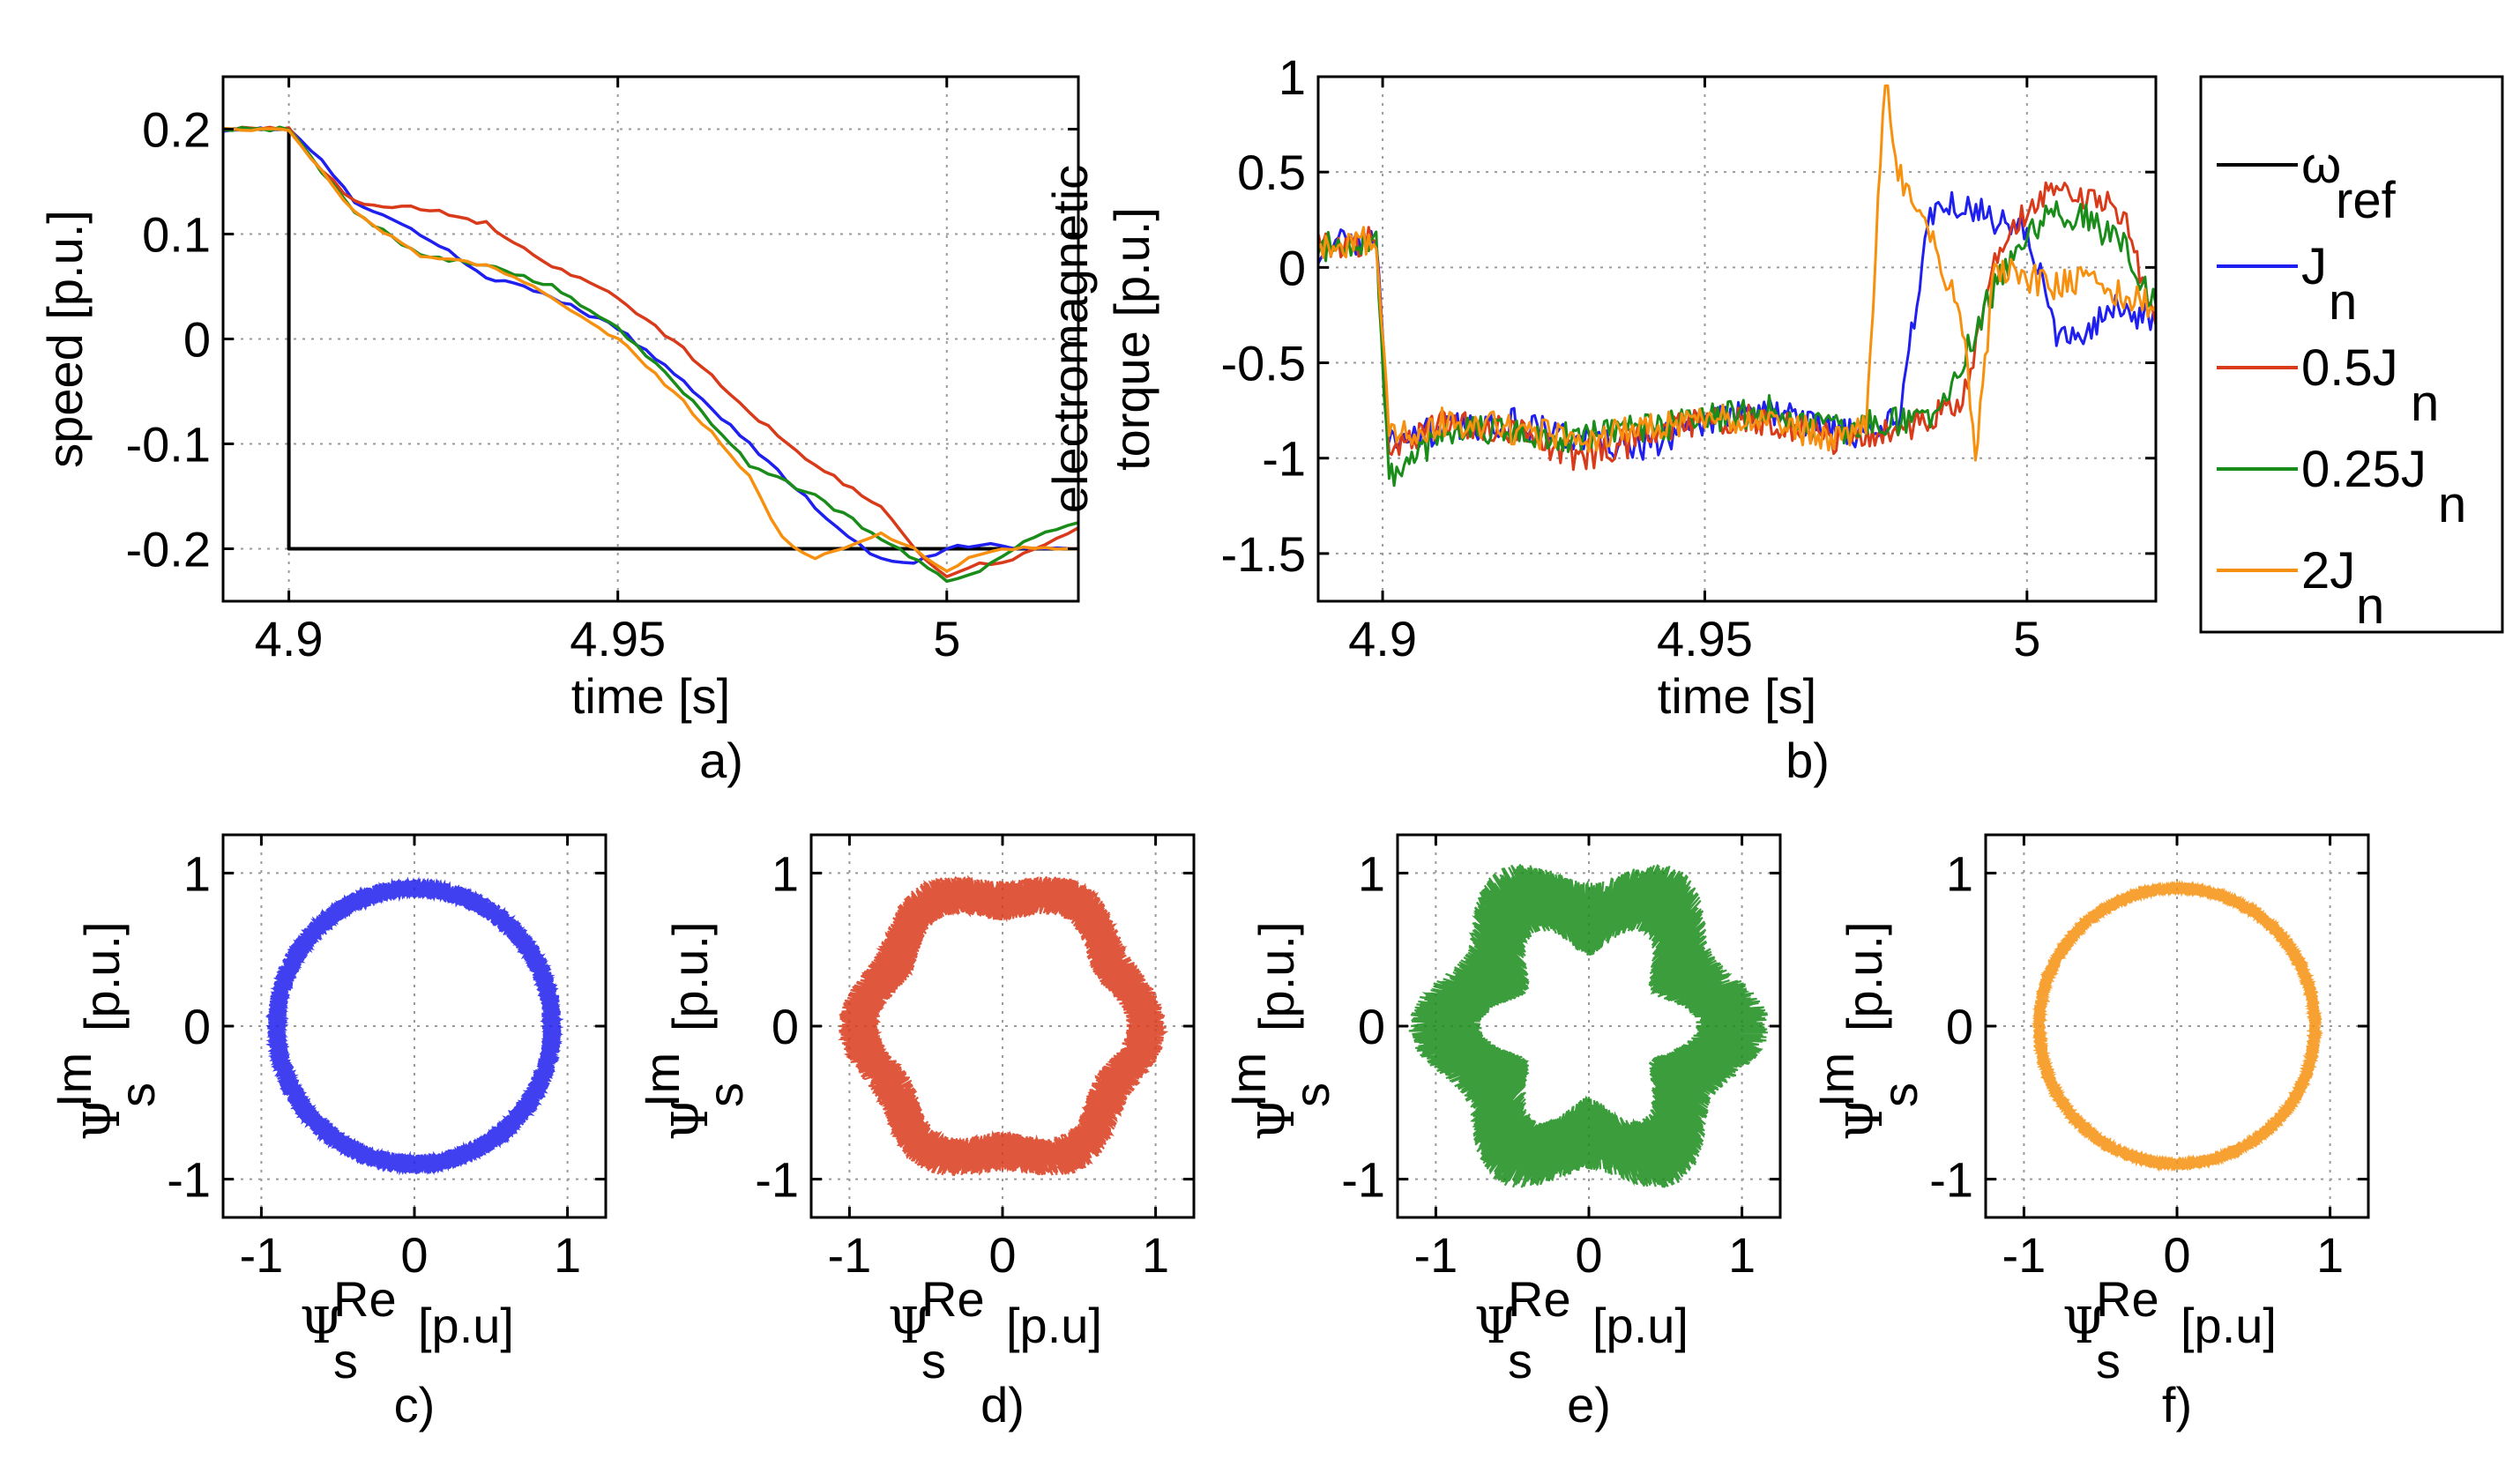 This screenshot has width=2520, height=1481. What do you see at coordinates (169, 445) in the screenshot?
I see `y-tick-label: -0.1` at bounding box center [169, 445].